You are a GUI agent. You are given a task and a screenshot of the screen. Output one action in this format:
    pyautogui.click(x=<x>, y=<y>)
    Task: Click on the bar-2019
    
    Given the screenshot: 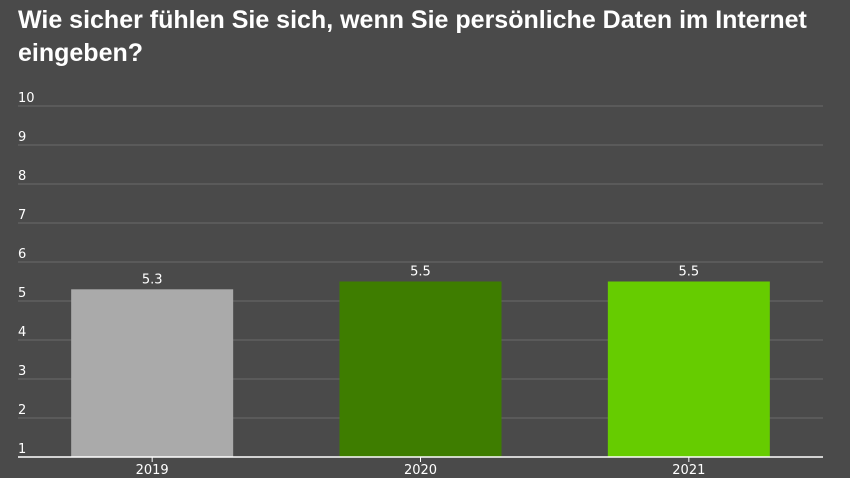 What is the action you would take?
    pyautogui.click(x=152, y=373)
    